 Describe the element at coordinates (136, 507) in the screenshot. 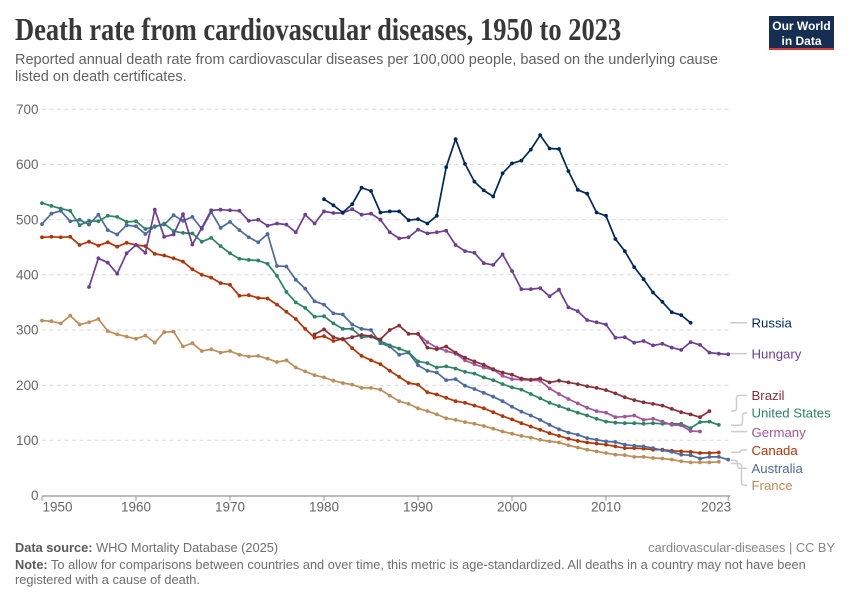

I see `svg-text: 1960` at that location.